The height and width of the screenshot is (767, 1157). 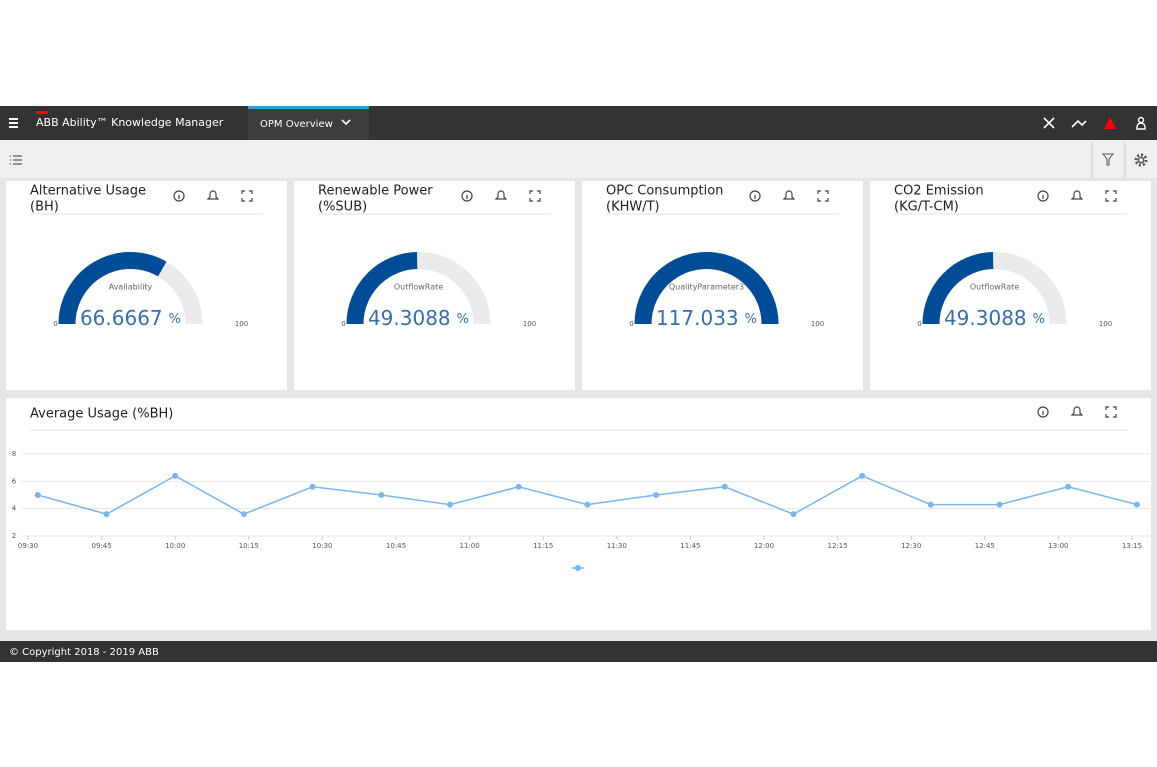 I want to click on tab, so click(x=308, y=123).